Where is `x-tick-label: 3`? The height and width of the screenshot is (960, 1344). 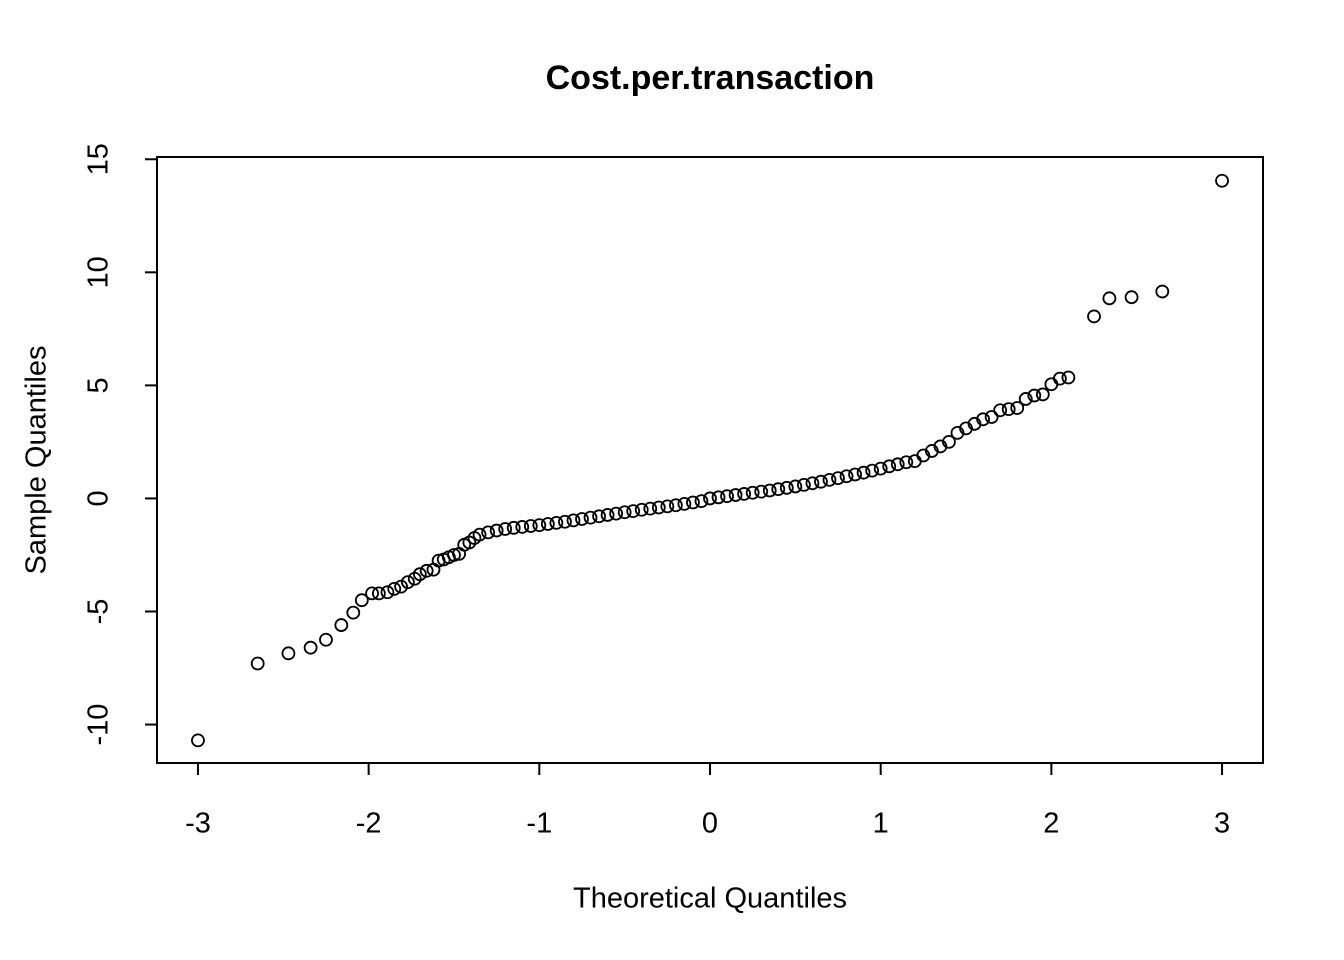
x-tick-label: 3 is located at coordinates (1222, 824).